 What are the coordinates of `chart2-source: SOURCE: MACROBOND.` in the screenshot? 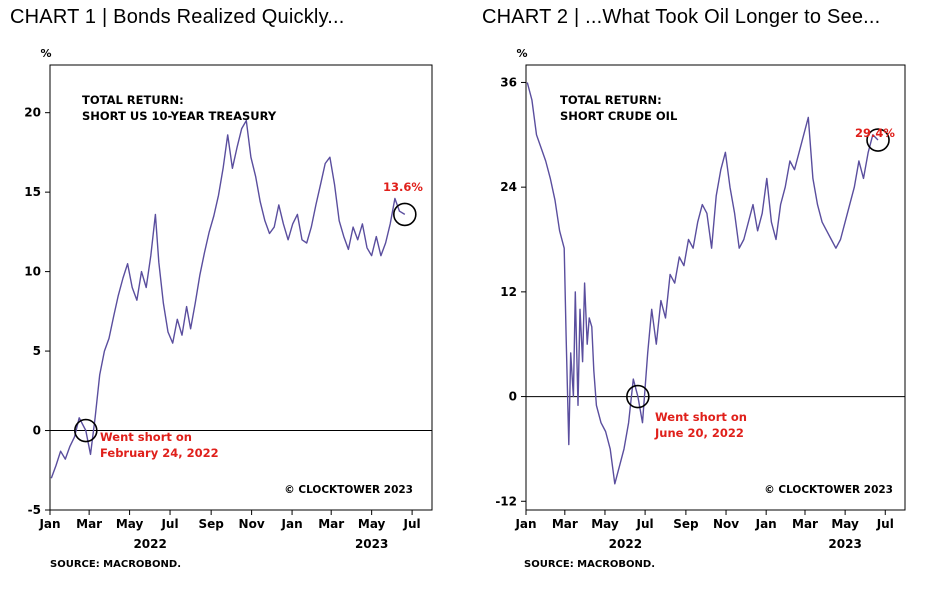 It's located at (589, 564).